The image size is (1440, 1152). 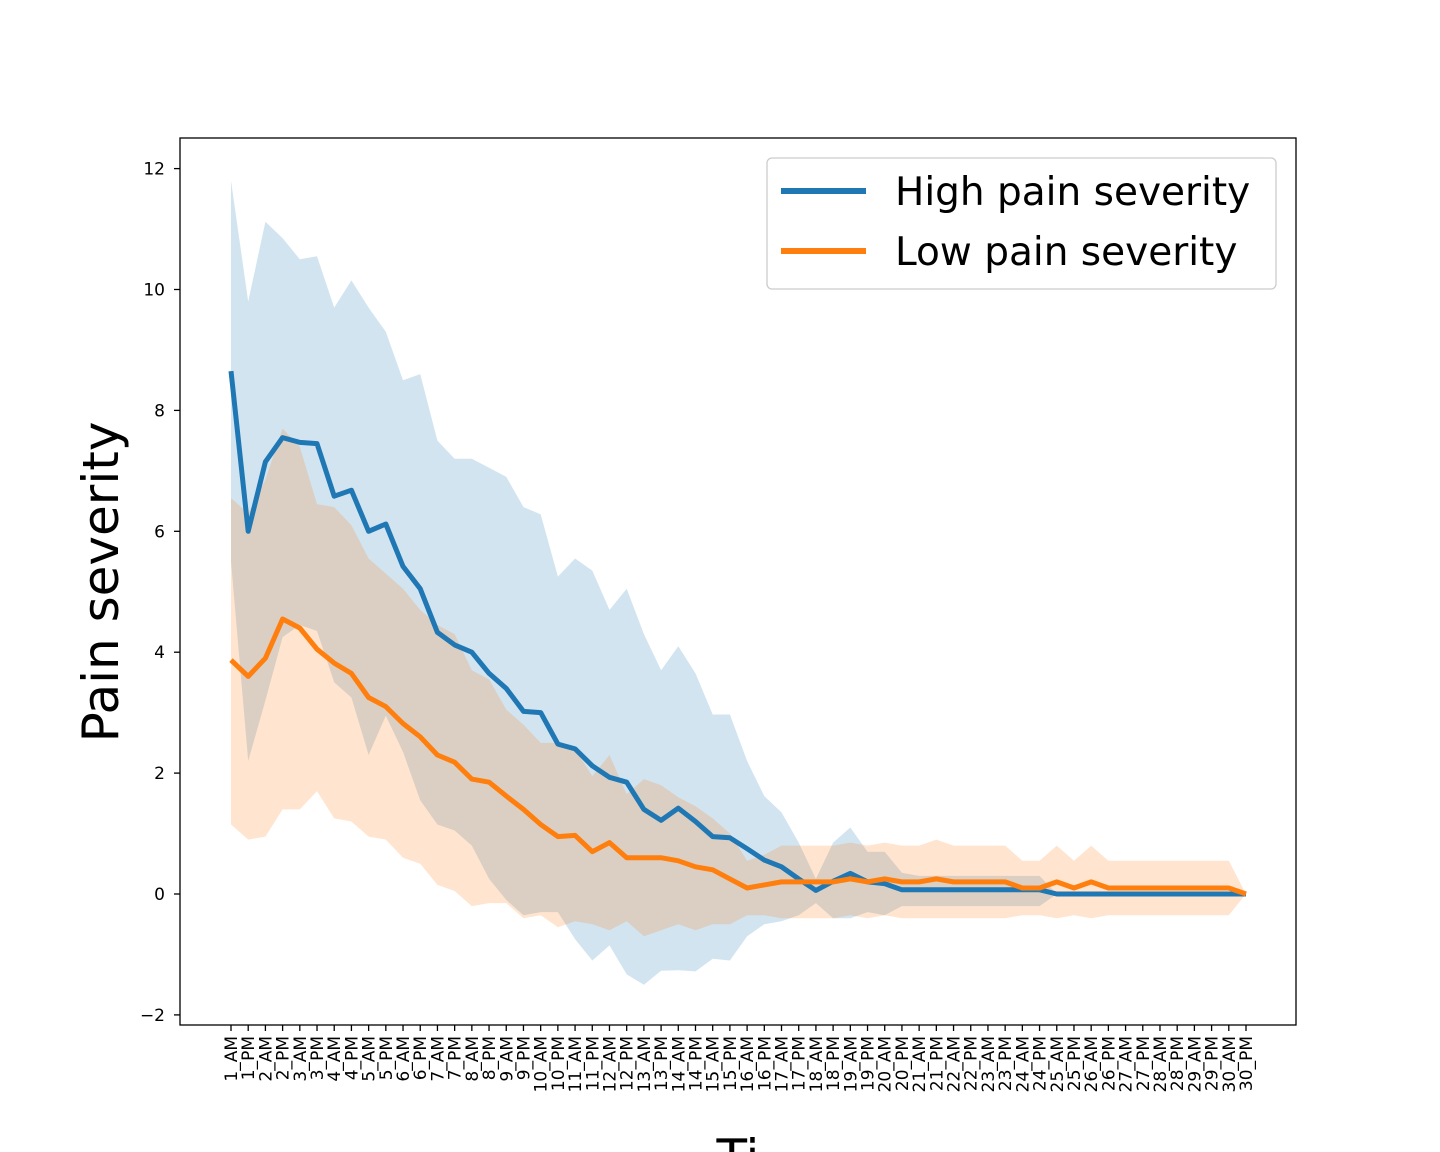 What do you see at coordinates (160, 593) in the screenshot?
I see `y-axis: −2 0 2 4 6 8 10 12` at bounding box center [160, 593].